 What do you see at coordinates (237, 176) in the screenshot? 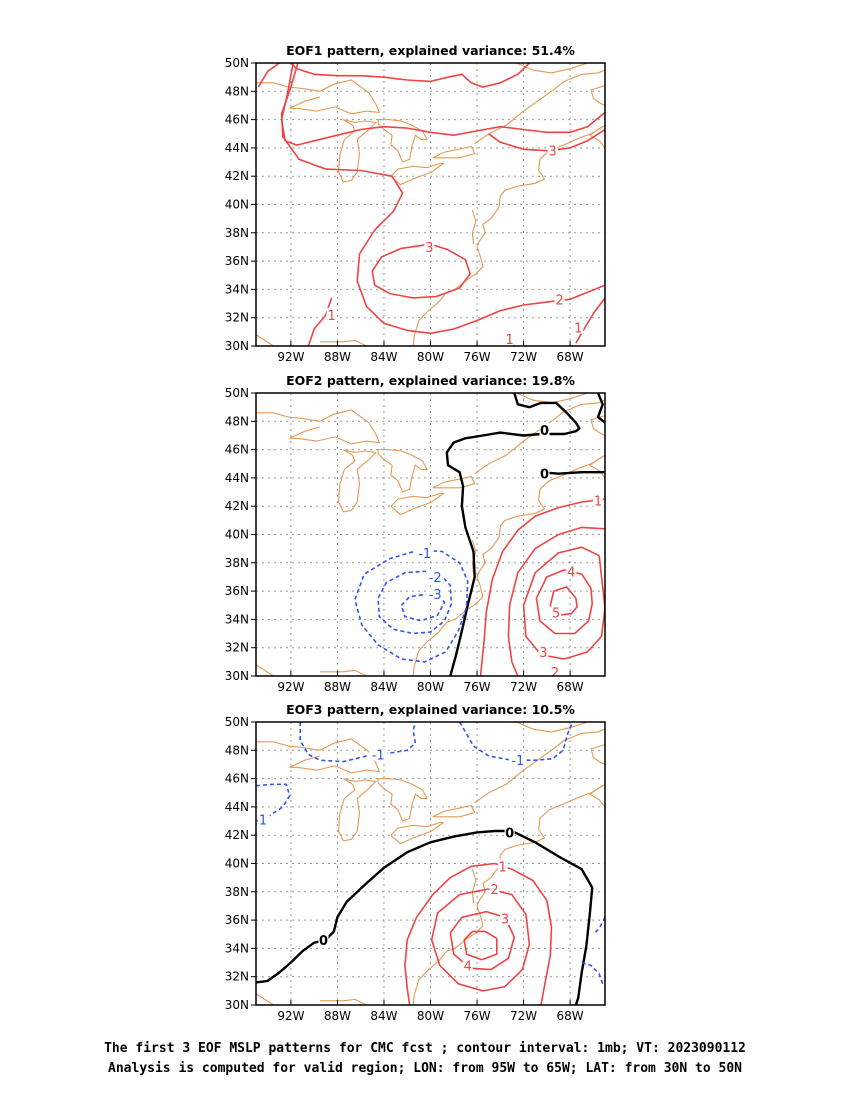
I see `y-tick-label: 42N` at bounding box center [237, 176].